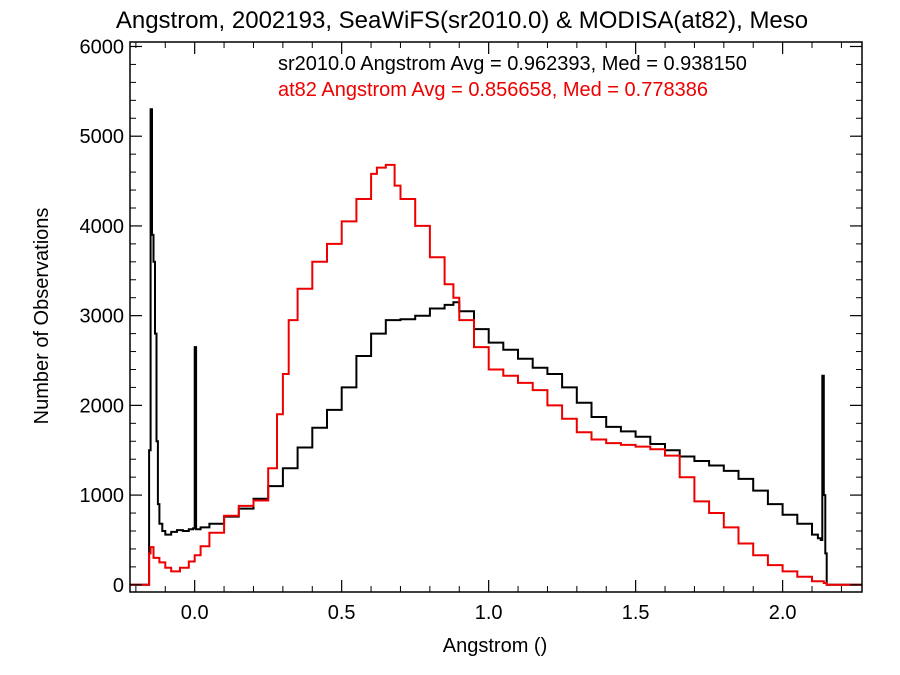 This screenshot has height=675, width=900. What do you see at coordinates (783, 613) in the screenshot?
I see `x-tick-label-4: 2.0` at bounding box center [783, 613].